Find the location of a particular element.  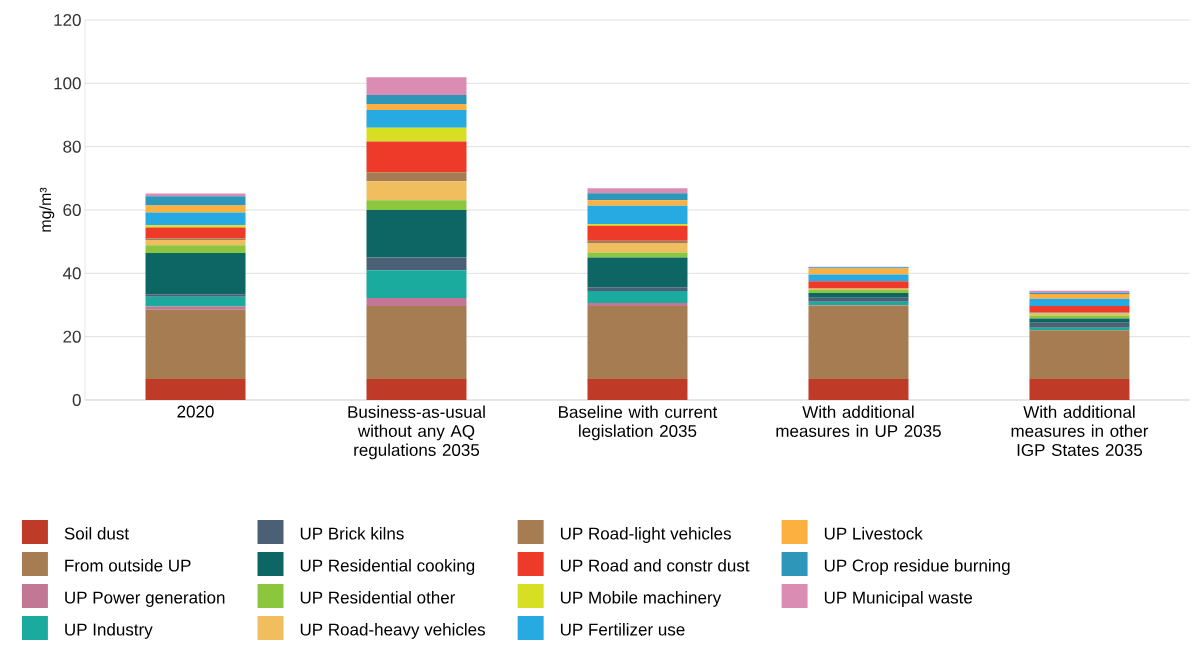

legend-label: UP Industry is located at coordinates (109, 631).